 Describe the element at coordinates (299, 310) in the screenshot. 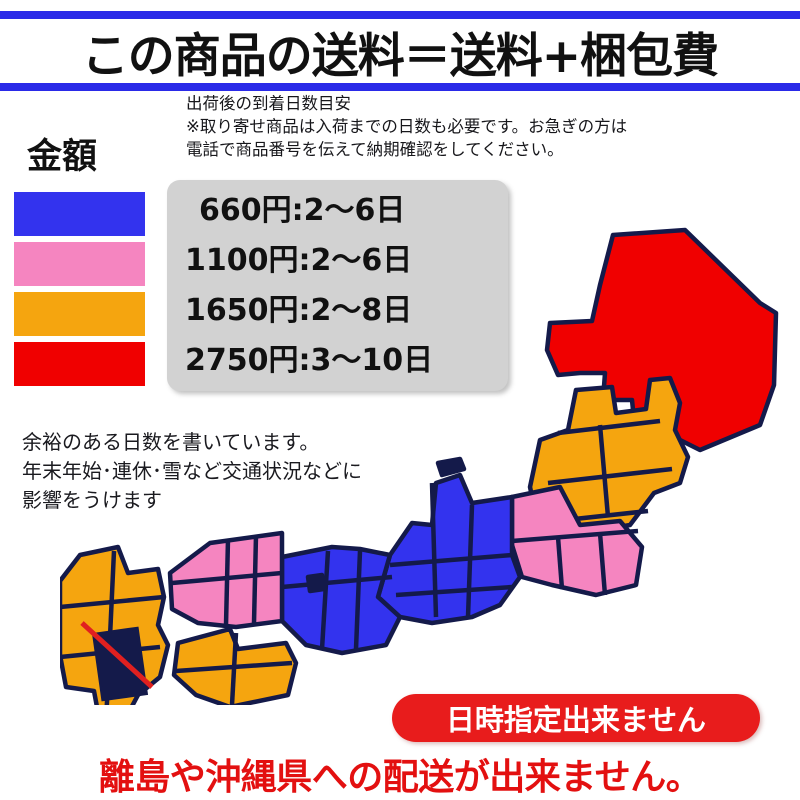

I see `price-row: 1650円:2〜8日` at that location.